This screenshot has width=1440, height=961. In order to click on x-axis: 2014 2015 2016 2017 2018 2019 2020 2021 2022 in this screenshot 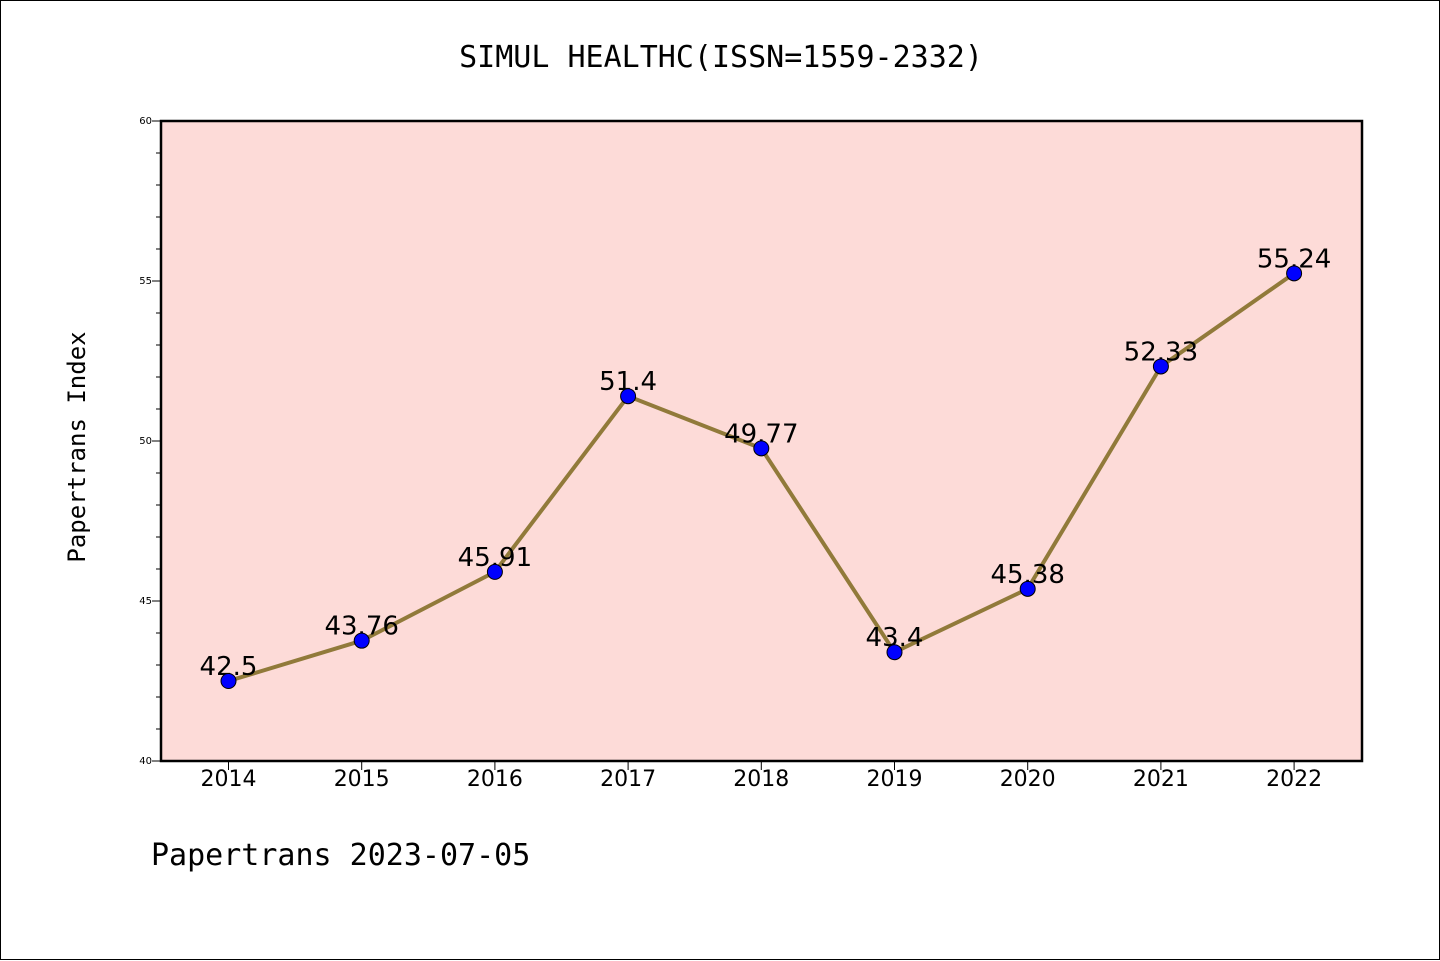, I will do `click(761, 776)`.